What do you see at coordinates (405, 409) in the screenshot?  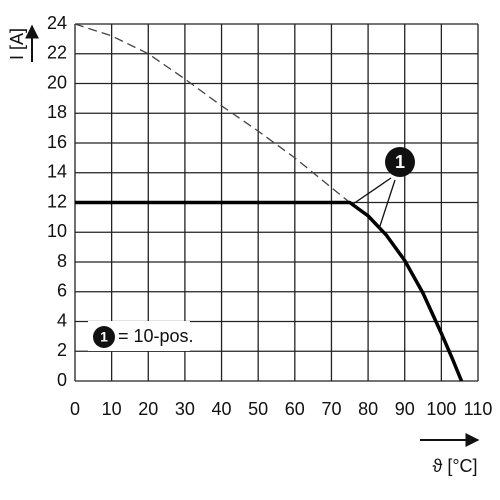 I see `x-tick-label: 90` at bounding box center [405, 409].